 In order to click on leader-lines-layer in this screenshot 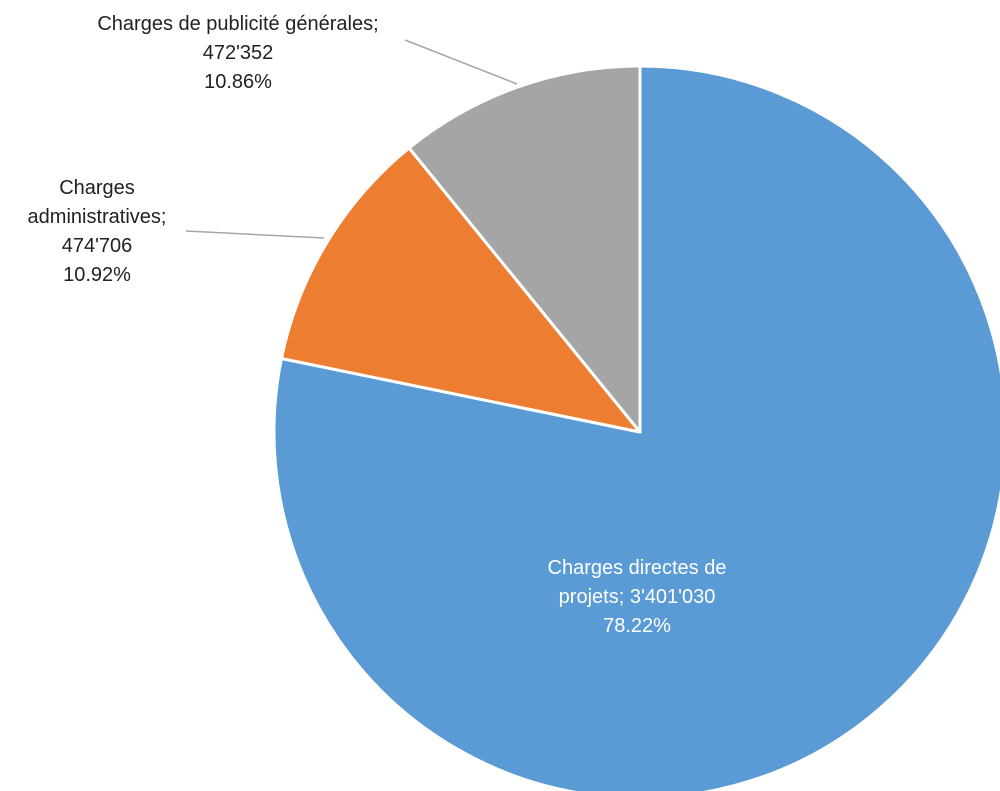, I will do `click(351, 139)`.